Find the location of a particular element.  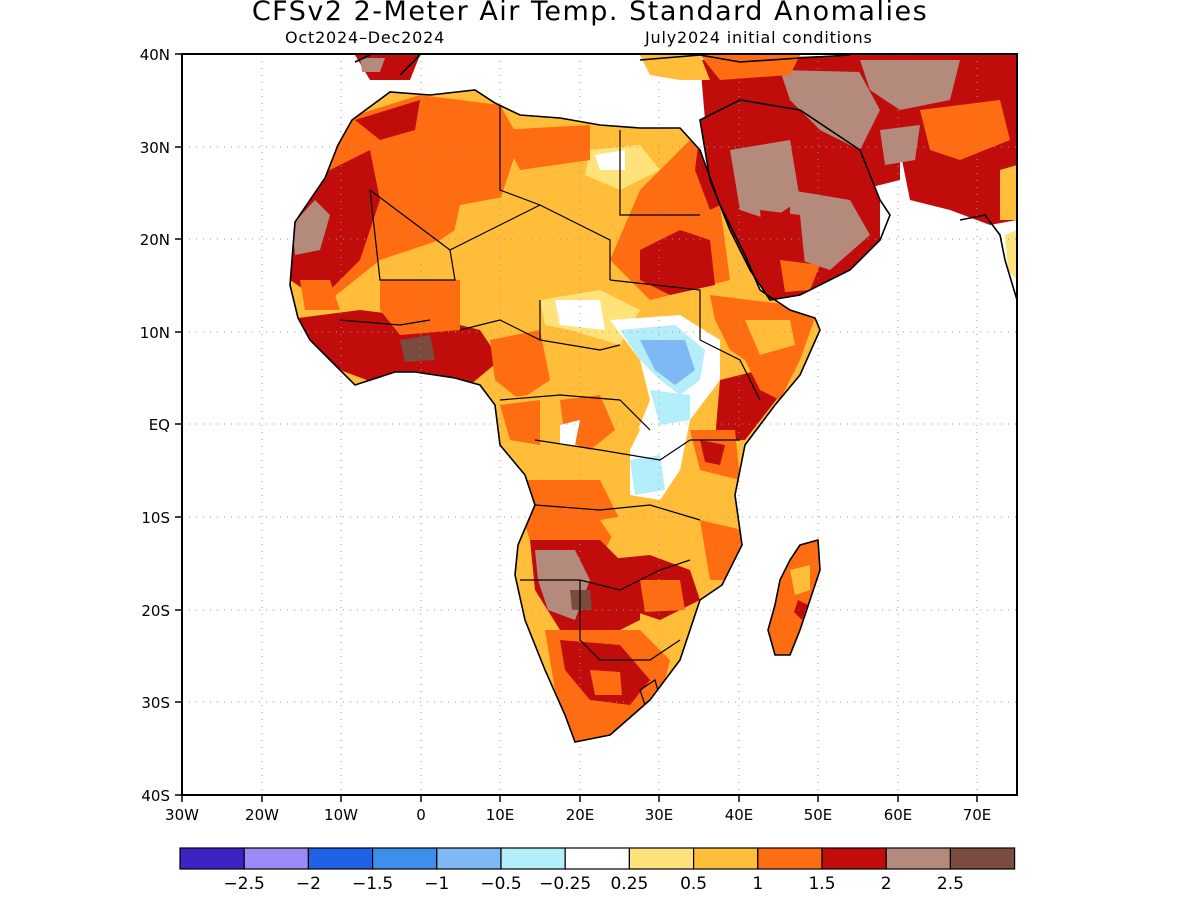

legend-label: −1 is located at coordinates (436, 884).